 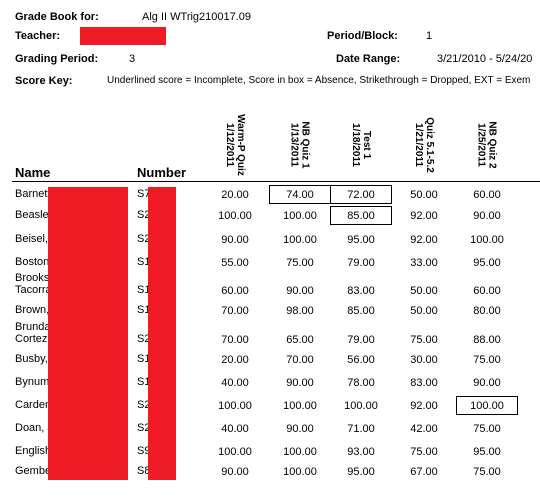 I want to click on student-id-redaction, so click(x=162, y=333).